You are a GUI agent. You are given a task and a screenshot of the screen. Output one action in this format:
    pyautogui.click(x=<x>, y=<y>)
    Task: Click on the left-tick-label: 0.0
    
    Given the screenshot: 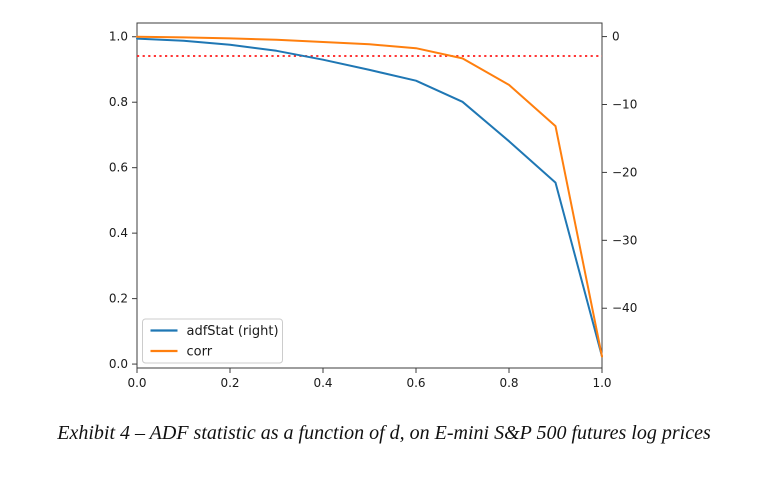 What is the action you would take?
    pyautogui.click(x=118, y=364)
    